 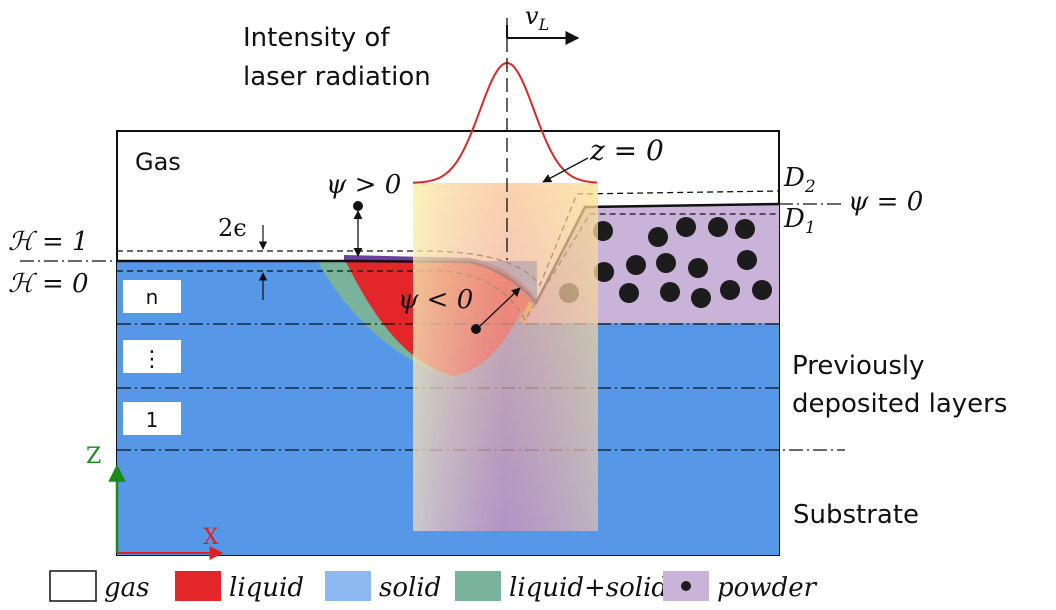 What do you see at coordinates (505, 122) in the screenshot?
I see `gaussian-profile` at bounding box center [505, 122].